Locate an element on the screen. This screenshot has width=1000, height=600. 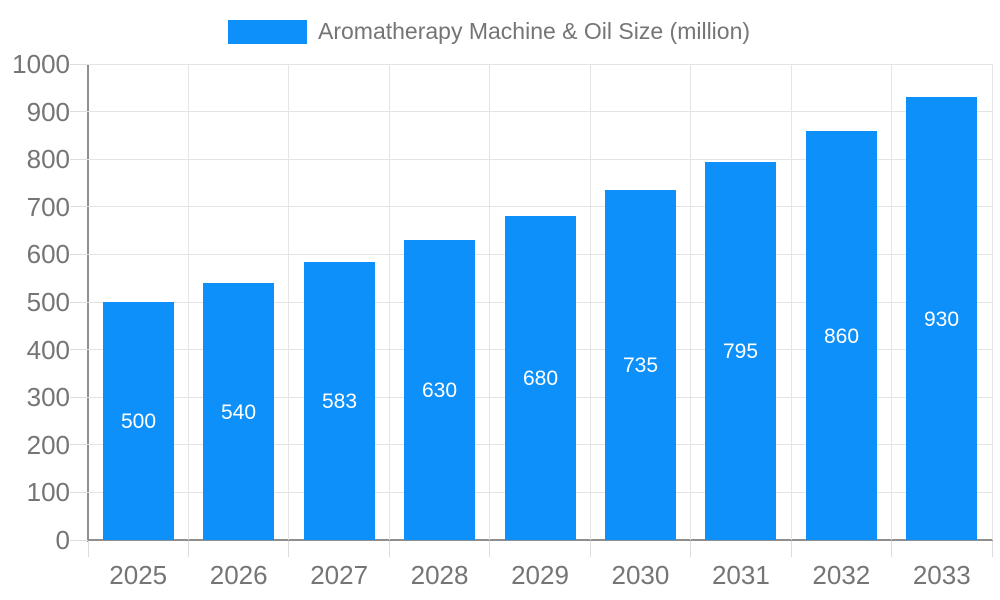
bar-2032 is located at coordinates (841, 335).